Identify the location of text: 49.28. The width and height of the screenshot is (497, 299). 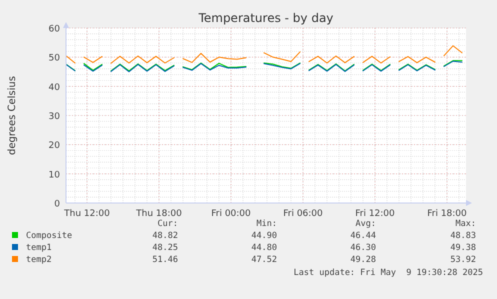
(363, 260).